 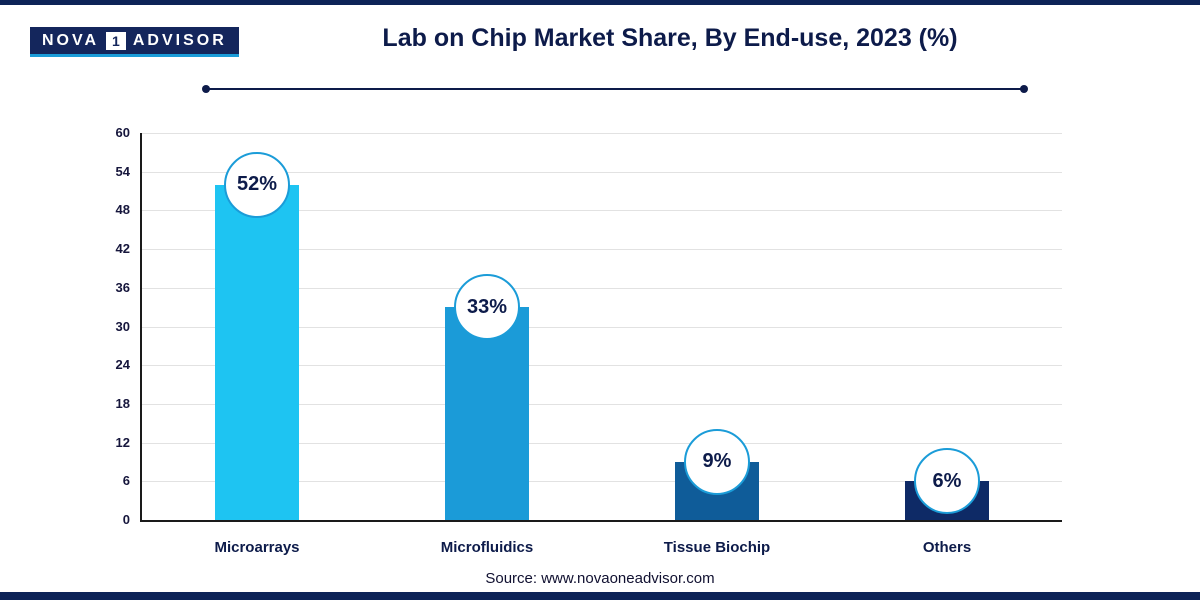 What do you see at coordinates (717, 547) in the screenshot?
I see `x-axis-label: Tissue Biochip` at bounding box center [717, 547].